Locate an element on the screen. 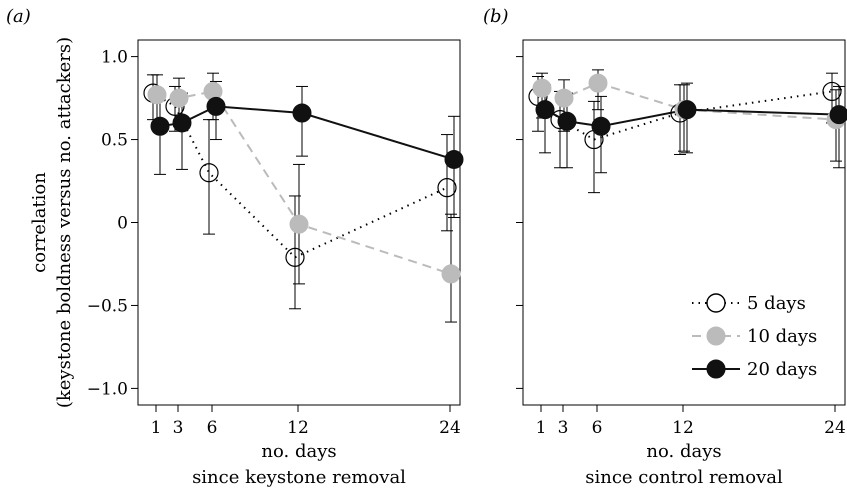  y-tick-label: 1.0 is located at coordinates (114, 58).